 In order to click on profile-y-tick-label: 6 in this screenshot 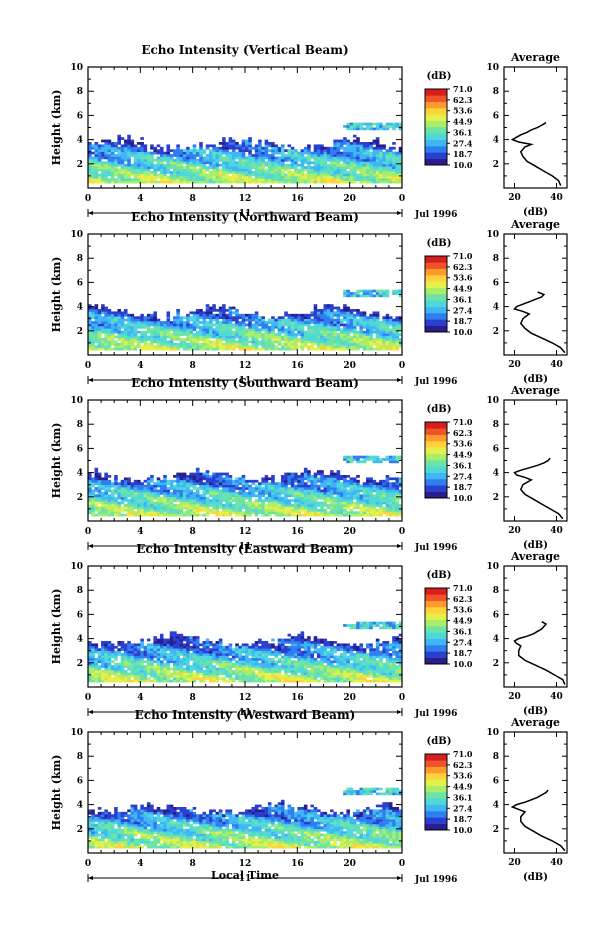, I will do `click(496, 449)`.